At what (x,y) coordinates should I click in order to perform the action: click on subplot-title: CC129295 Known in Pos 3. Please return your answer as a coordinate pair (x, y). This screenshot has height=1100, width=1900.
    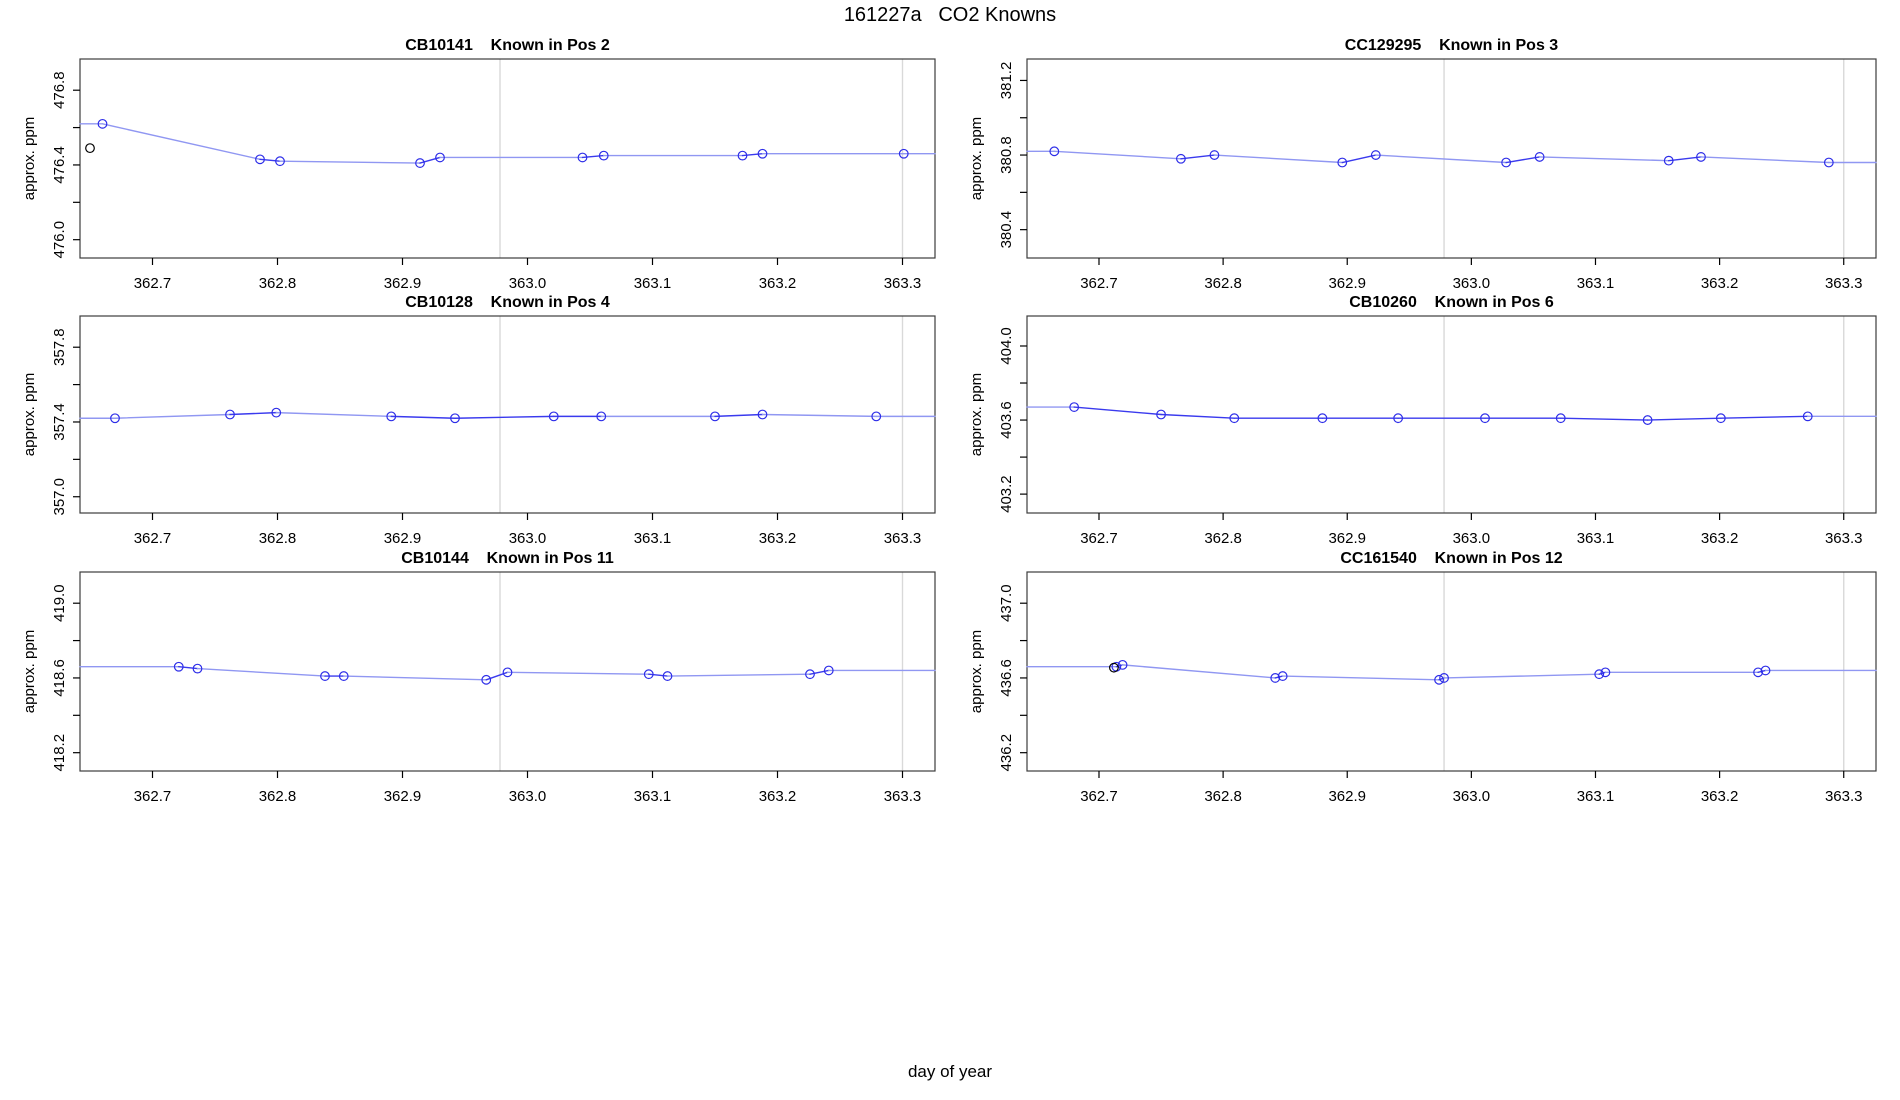
    Looking at the image, I should click on (1452, 45).